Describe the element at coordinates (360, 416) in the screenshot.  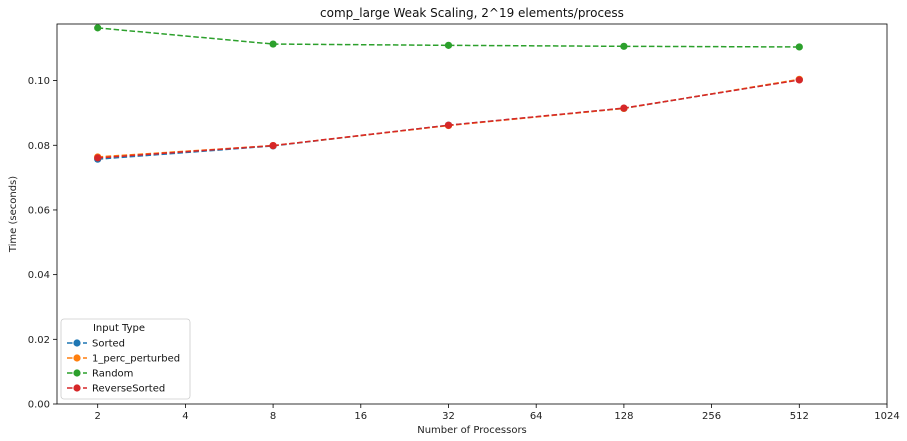
I see `x-tick-label: 16` at that location.